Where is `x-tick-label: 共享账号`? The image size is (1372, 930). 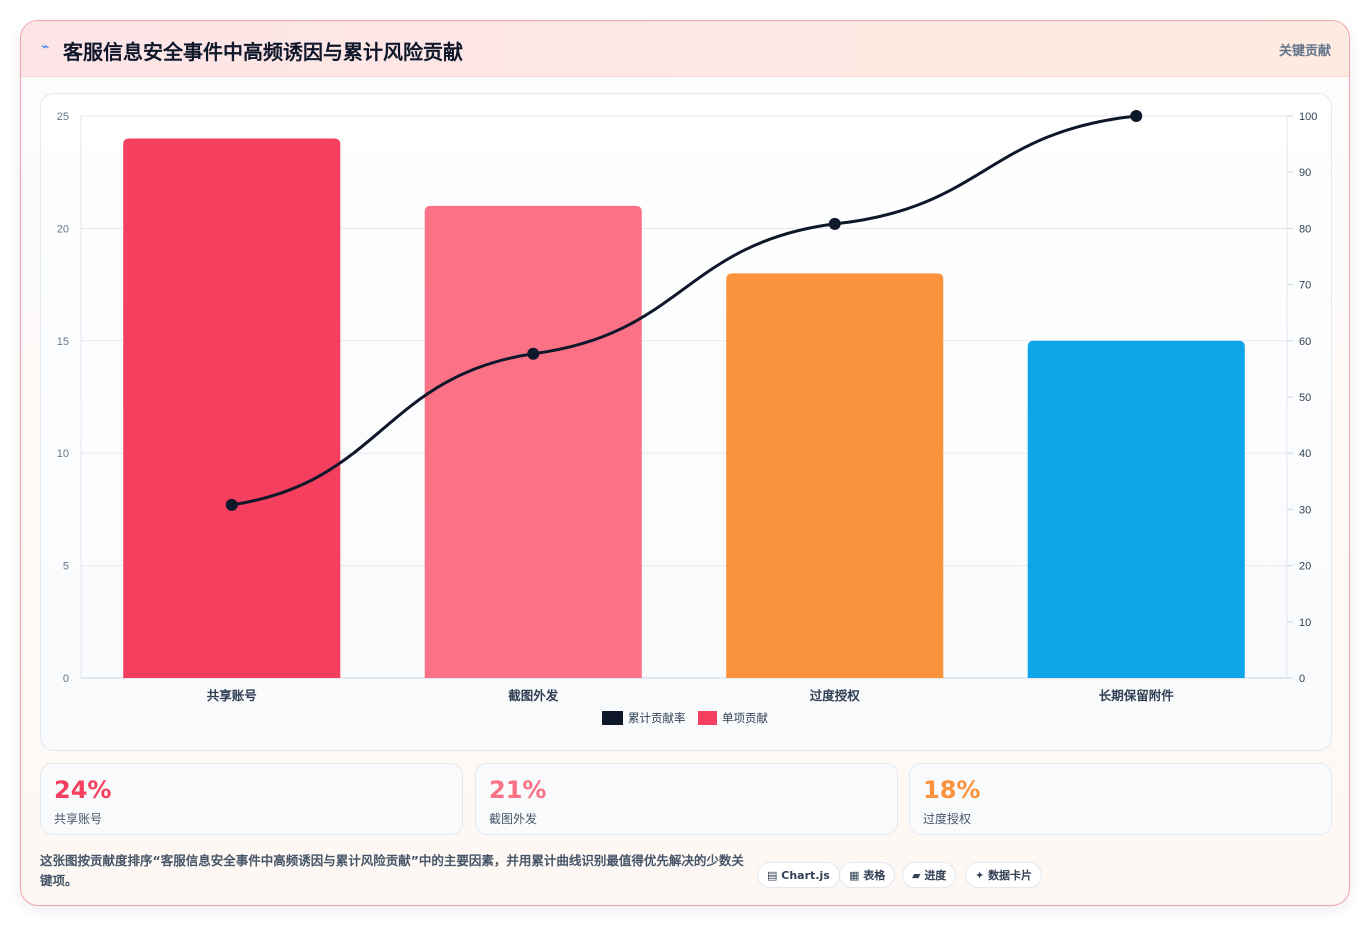
x-tick-label: 共享账号 is located at coordinates (232, 695).